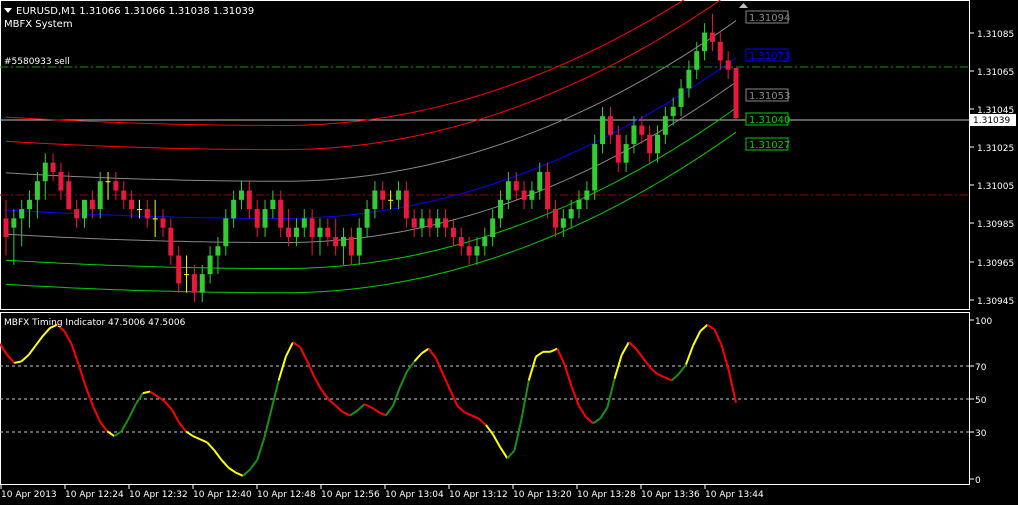 This screenshot has height=505, width=1018. What do you see at coordinates (981, 434) in the screenshot?
I see `osc-tick-label: 30` at bounding box center [981, 434].